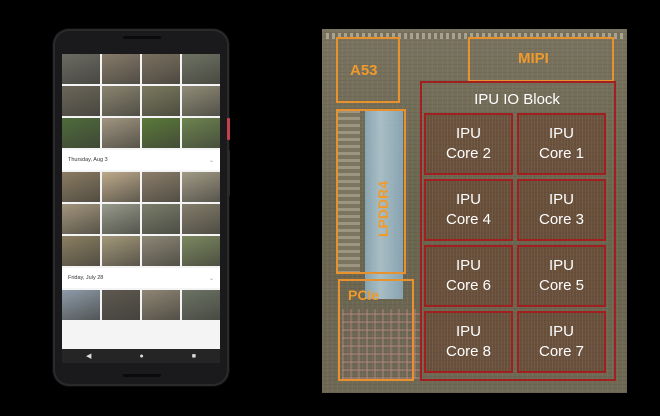  Describe the element at coordinates (141, 160) in the screenshot. I see `date-header: Thursday, Aug 3 ⌄` at that location.